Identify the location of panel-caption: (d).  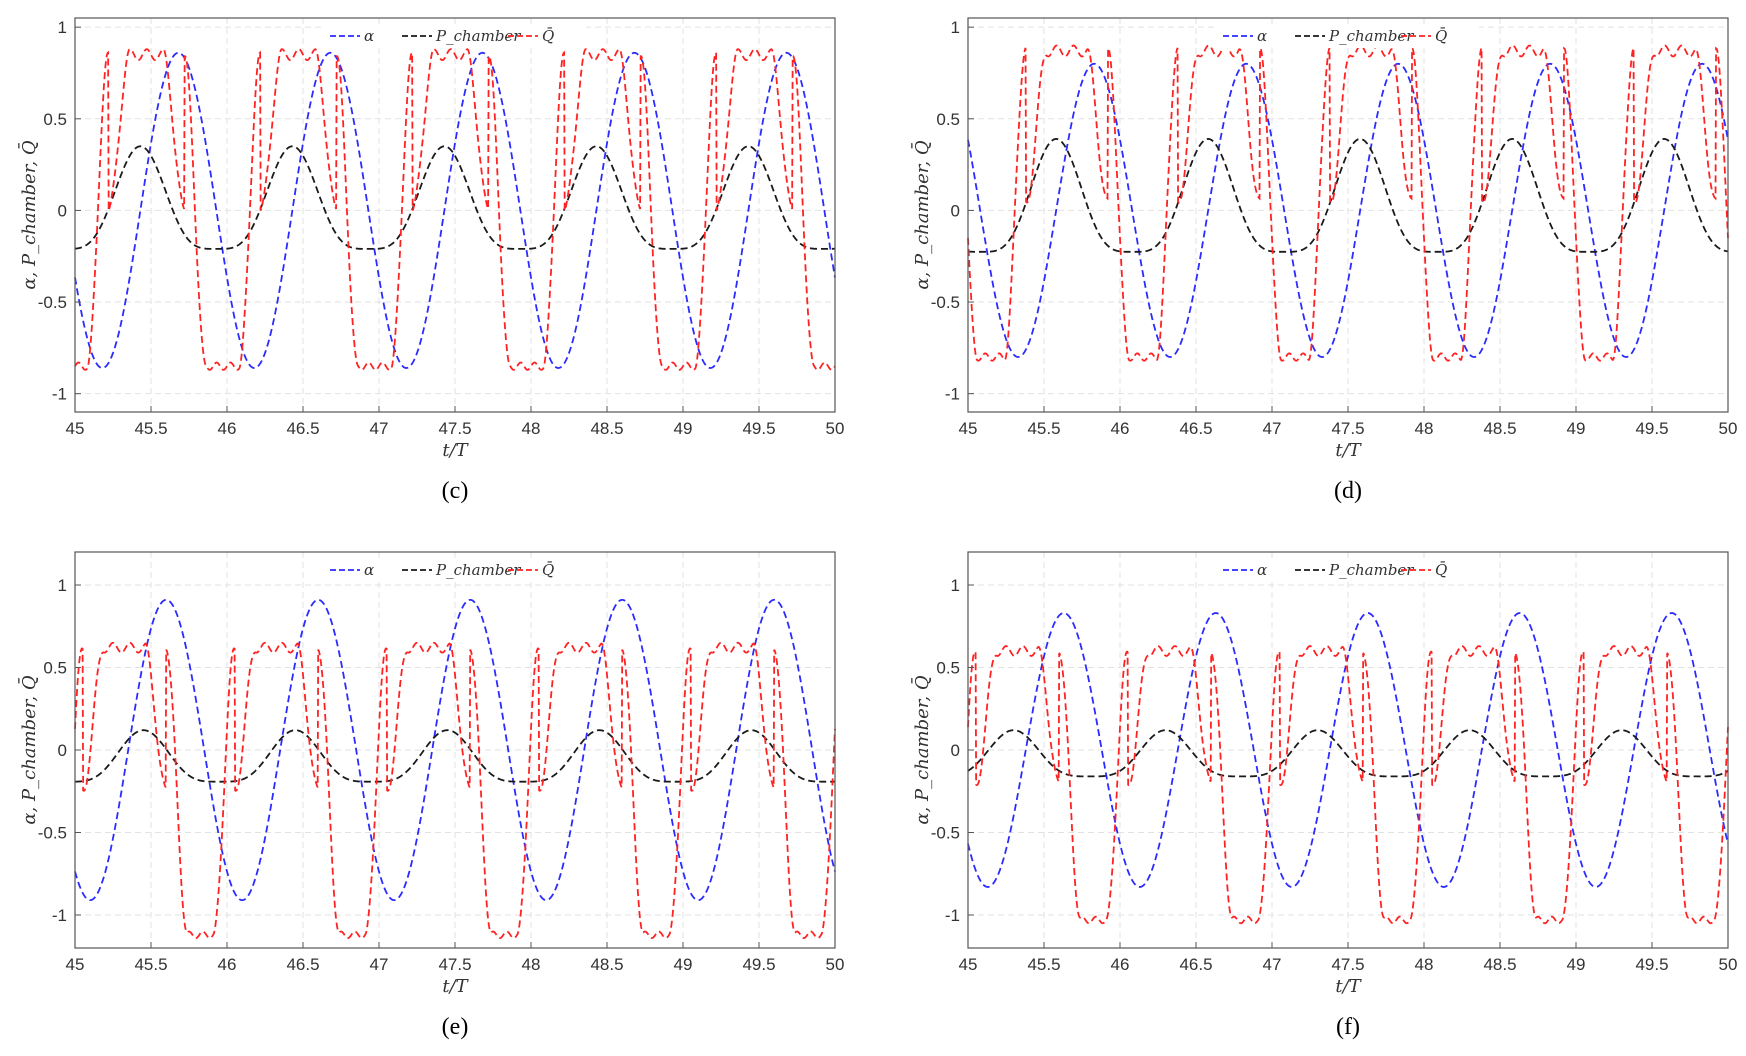
(1348, 491).